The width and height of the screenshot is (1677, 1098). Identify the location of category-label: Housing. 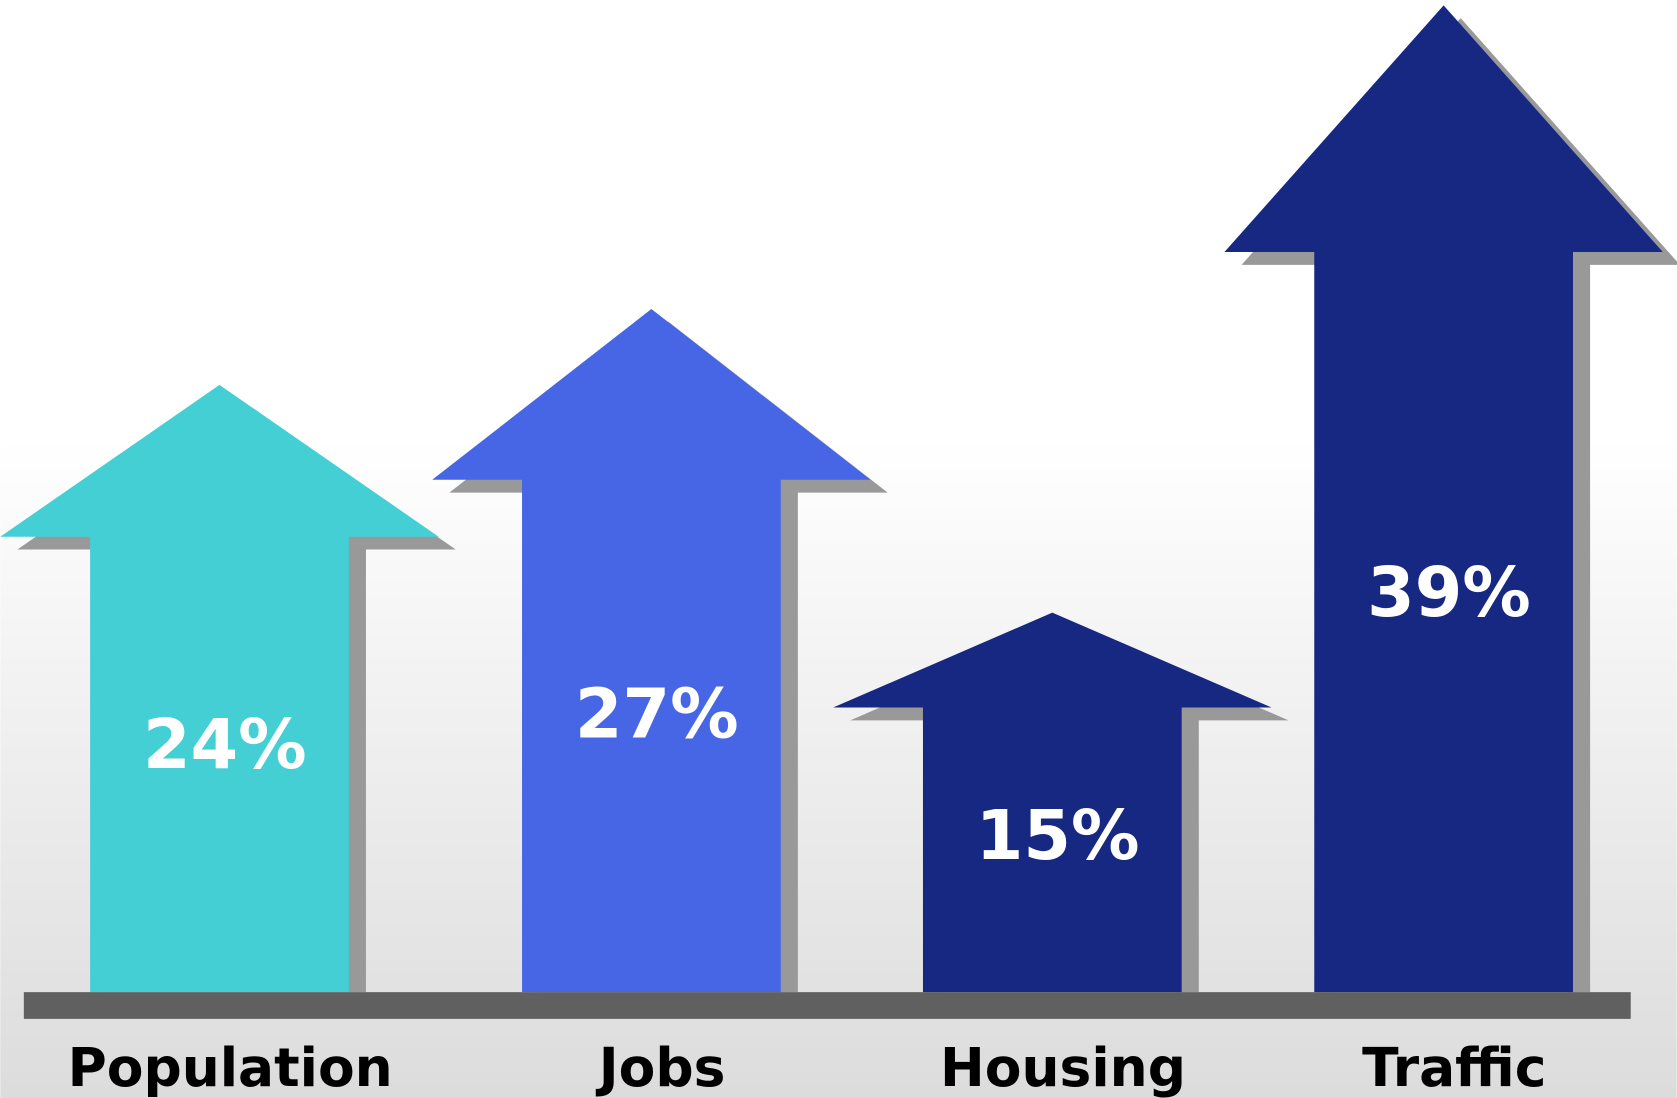
(1063, 1067).